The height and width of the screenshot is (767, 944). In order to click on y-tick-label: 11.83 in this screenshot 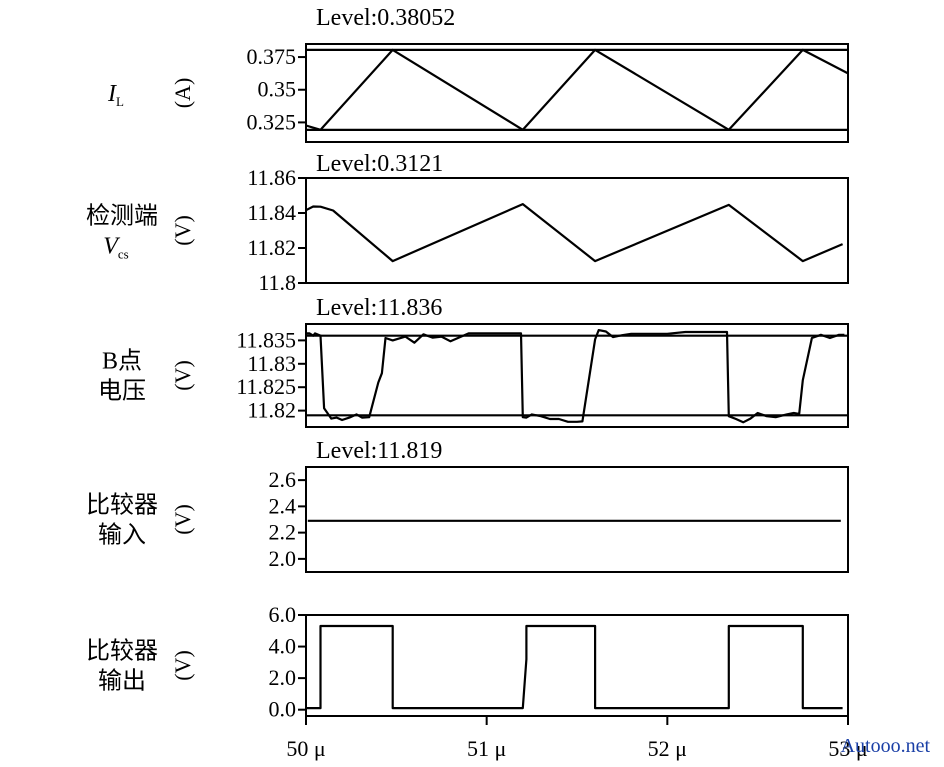, I will do `click(271, 363)`.